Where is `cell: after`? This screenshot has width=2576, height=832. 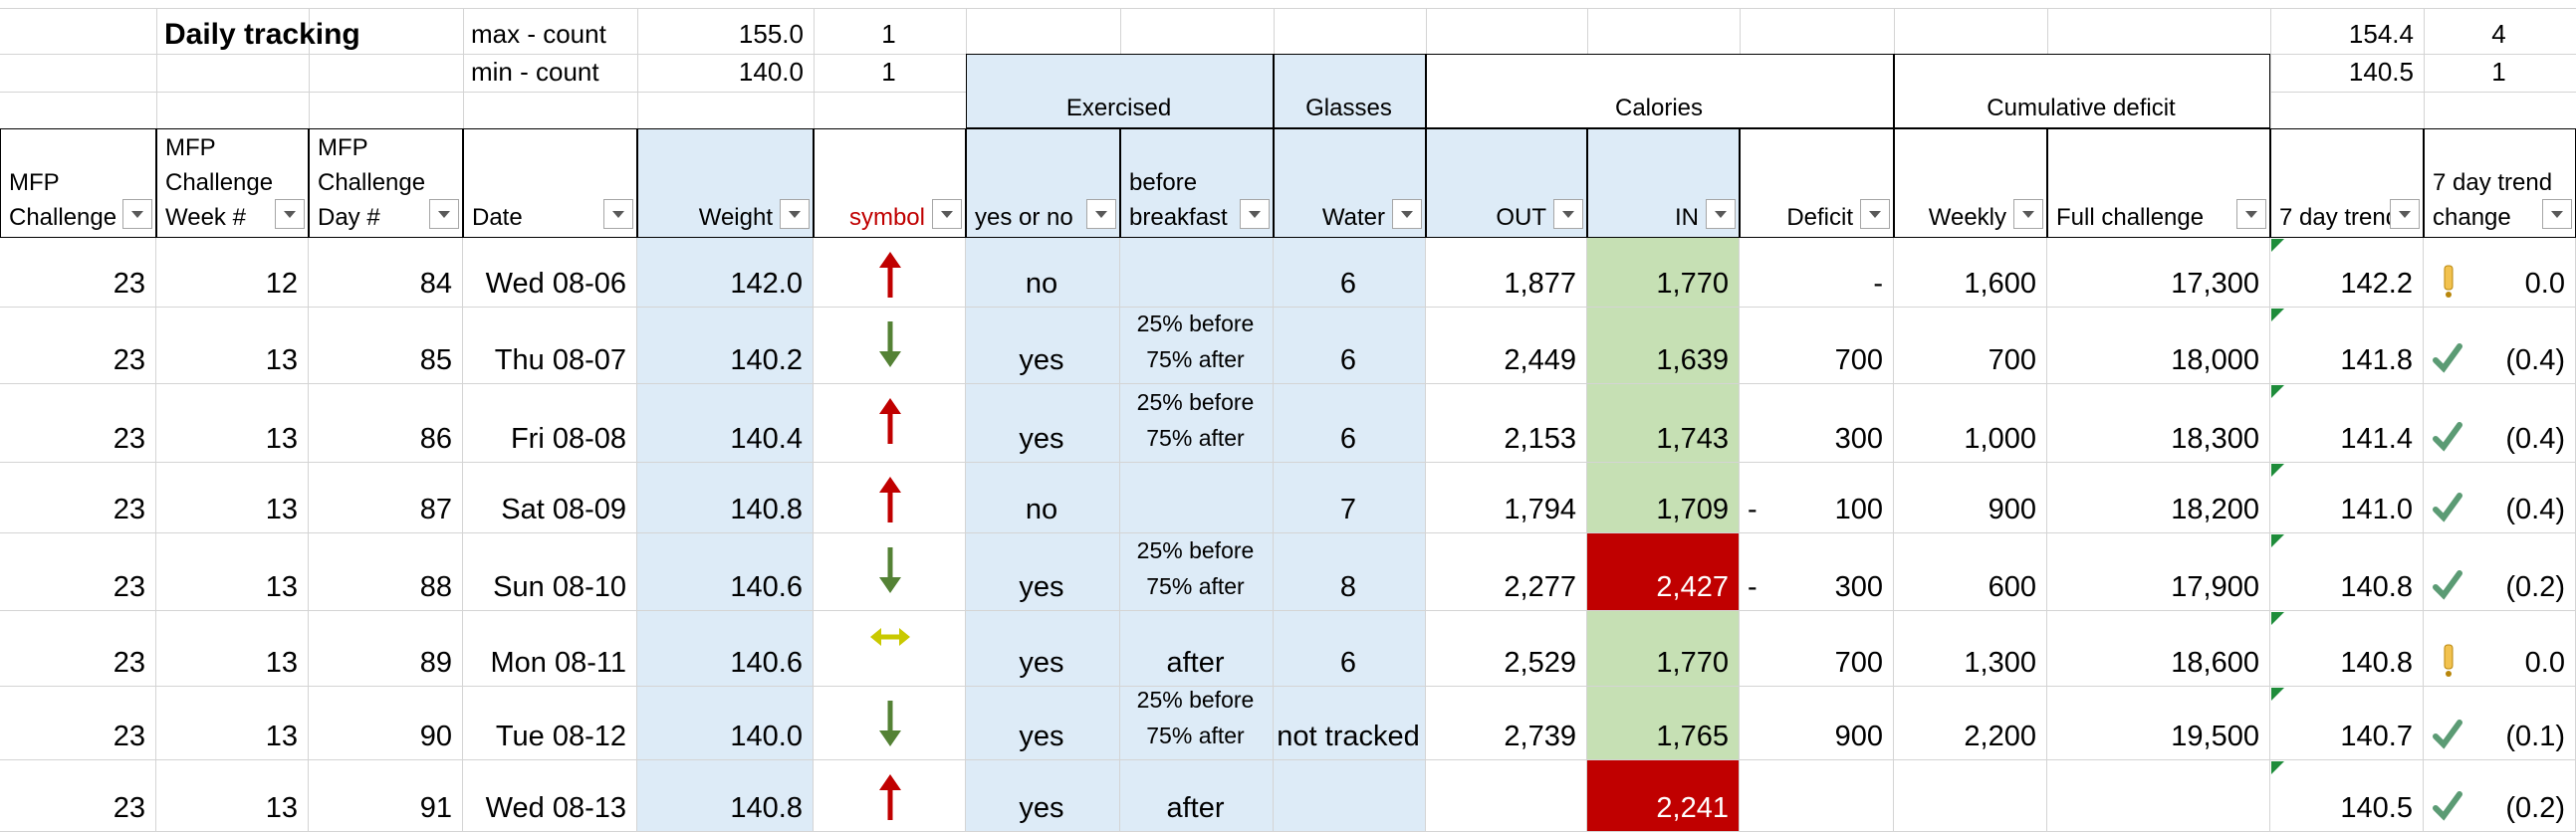 cell: after is located at coordinates (1197, 649).